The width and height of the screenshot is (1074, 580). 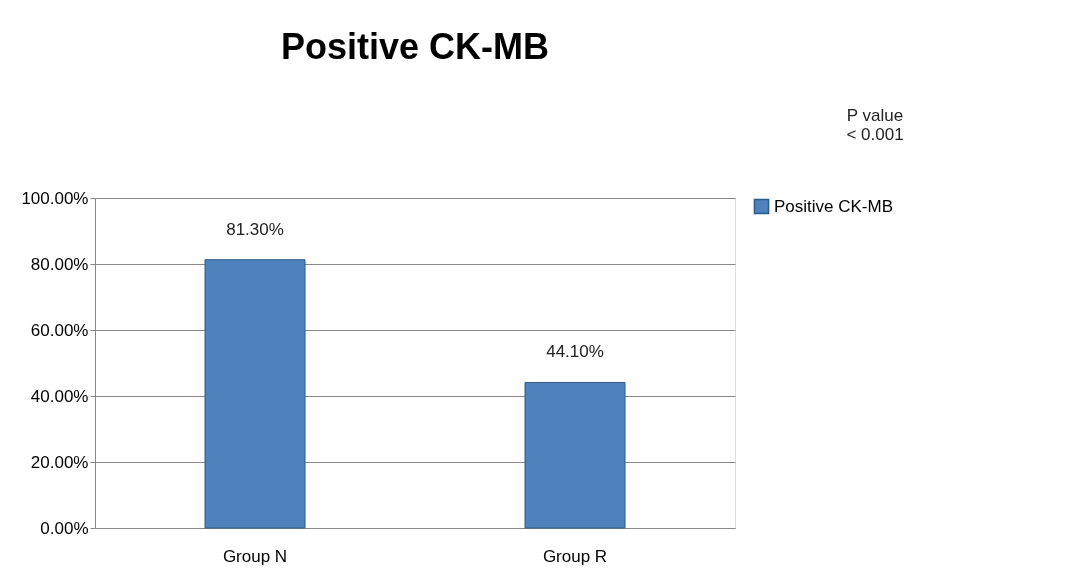 I want to click on y-tick-label: 20.00%, so click(x=59, y=462).